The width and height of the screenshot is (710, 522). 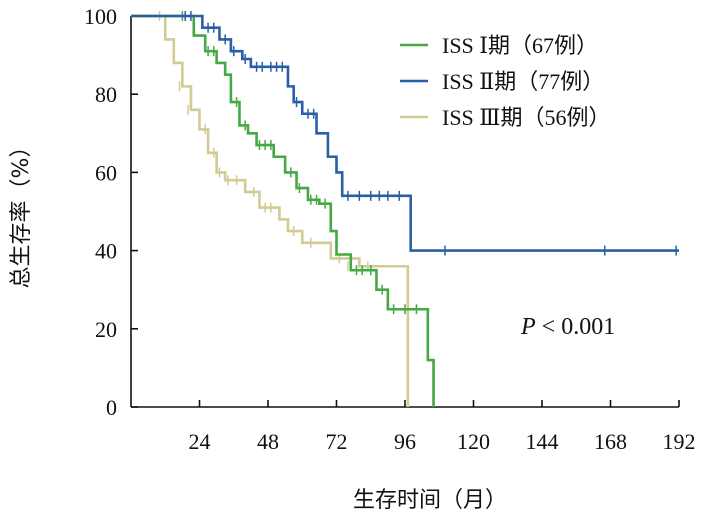 I want to click on x-tick-label: 48, so click(x=268, y=441).